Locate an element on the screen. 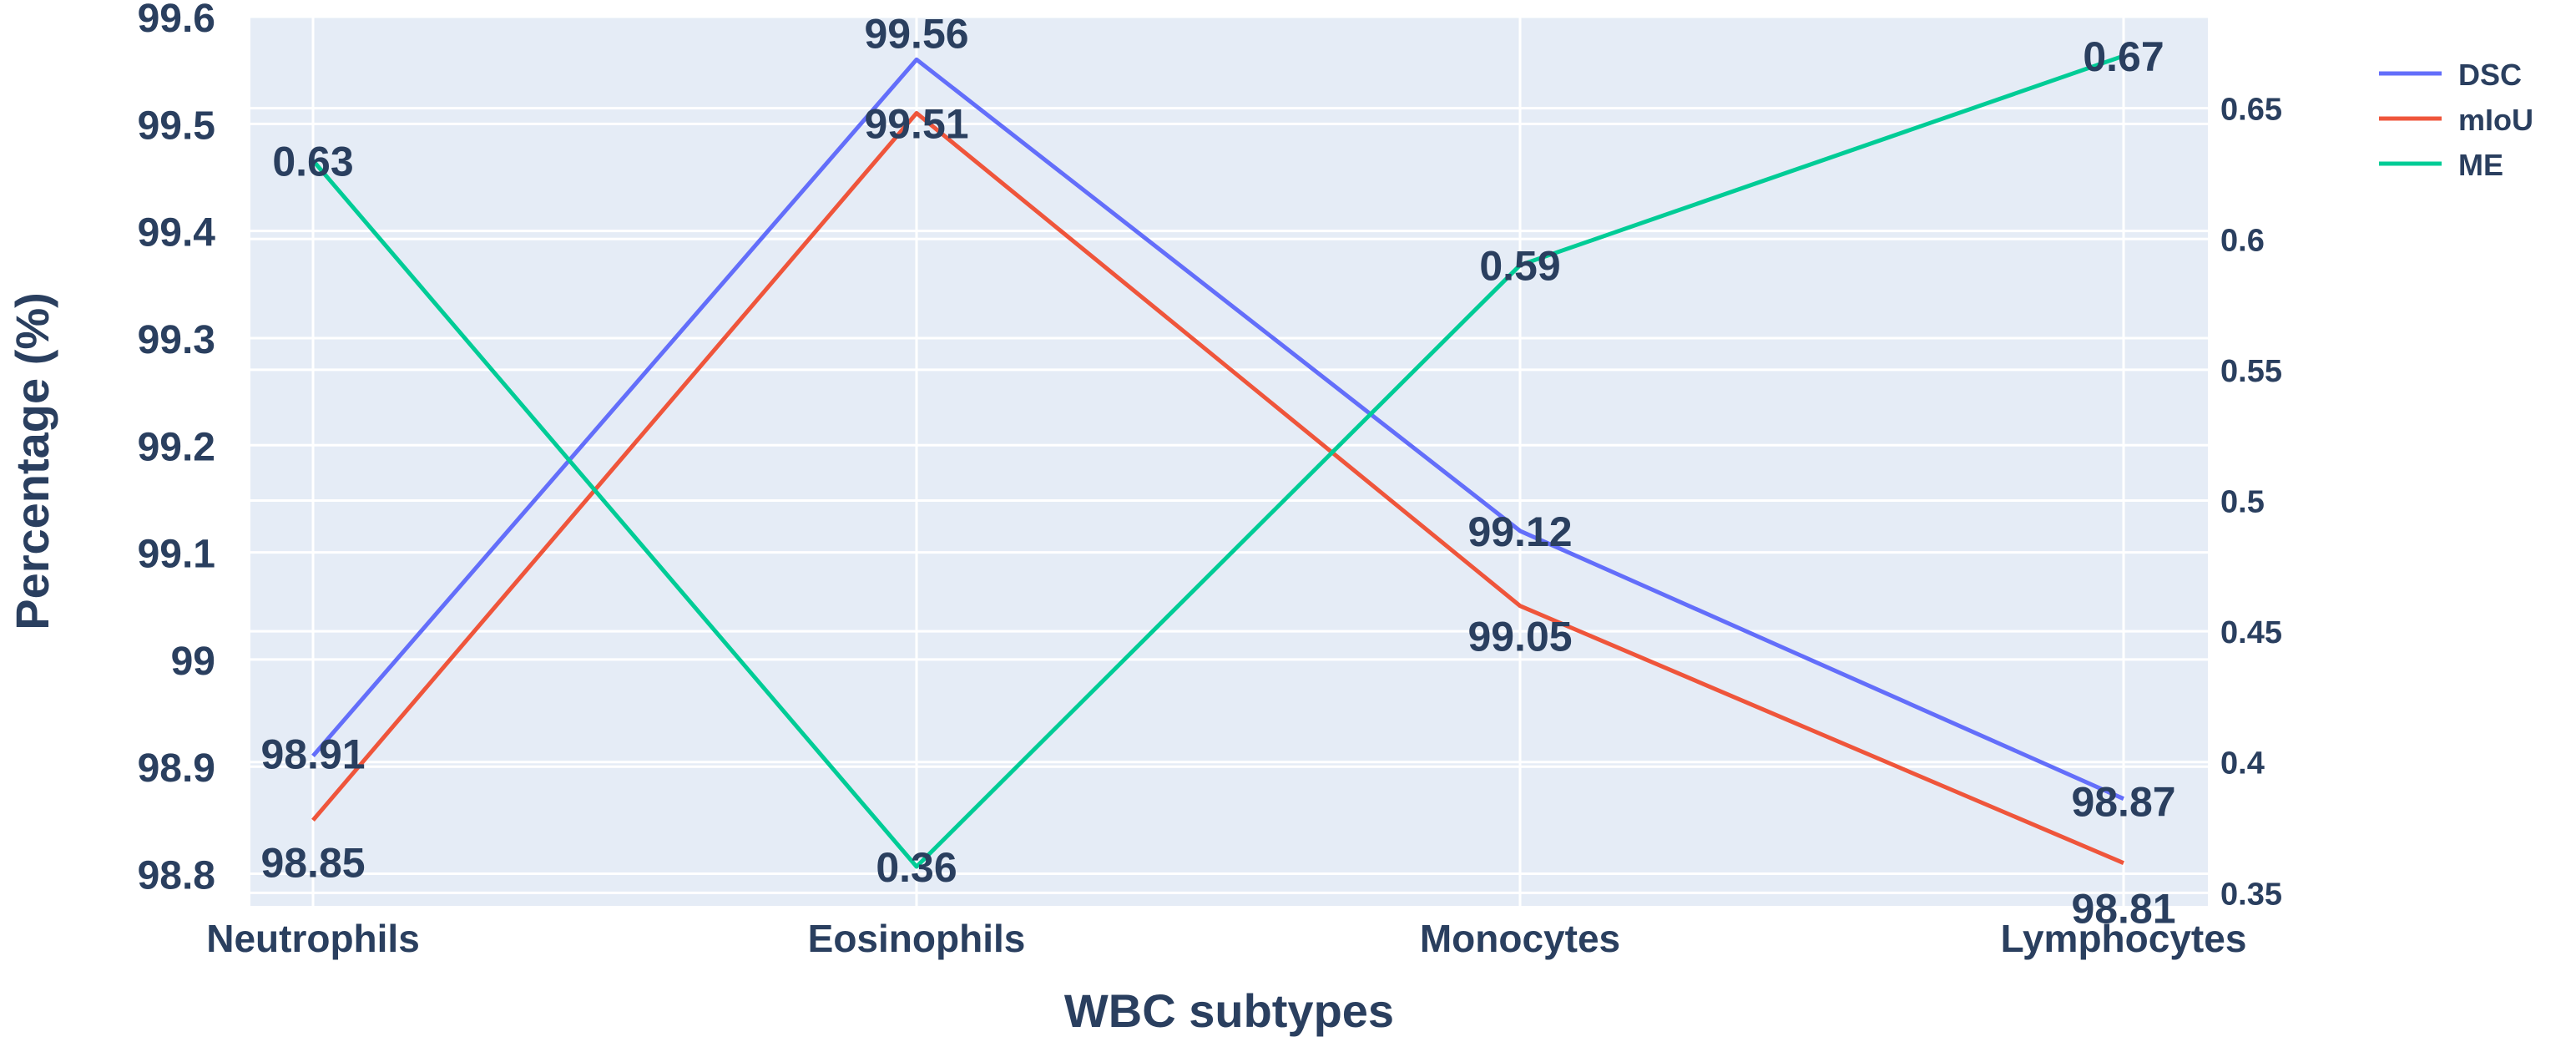 This screenshot has height=1057, width=2576. legend: DSC mIoU ME is located at coordinates (2456, 120).